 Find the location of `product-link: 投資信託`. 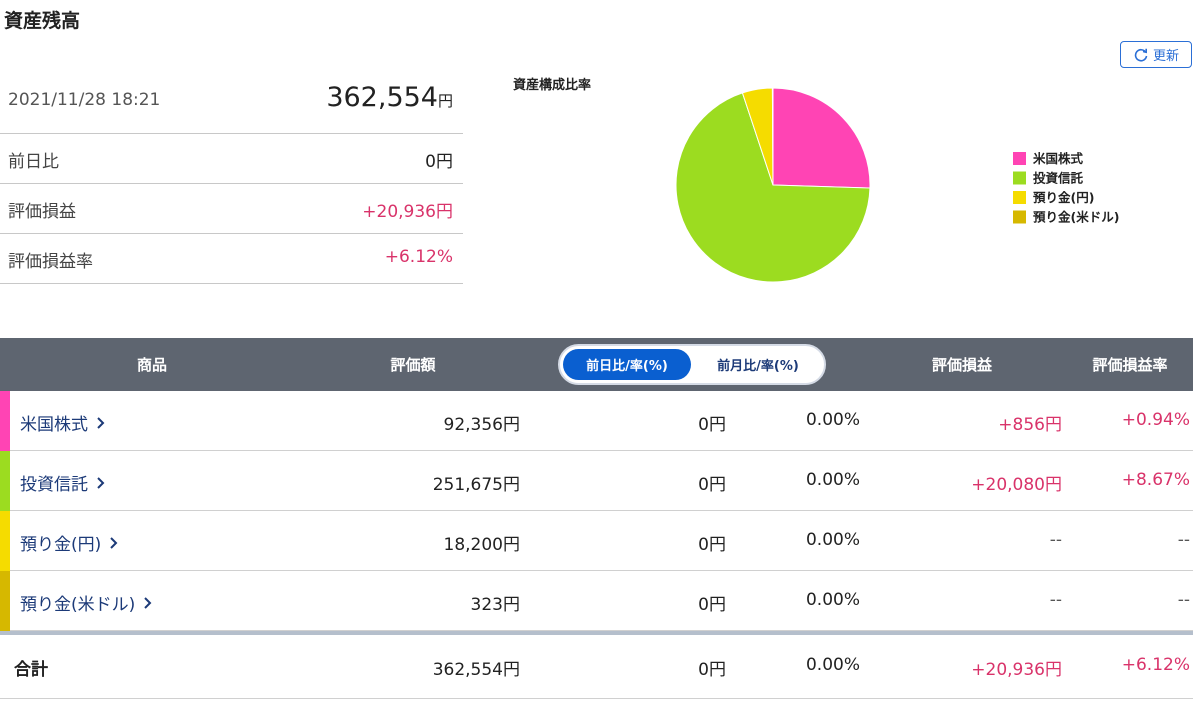

product-link: 投資信託 is located at coordinates (63, 482).